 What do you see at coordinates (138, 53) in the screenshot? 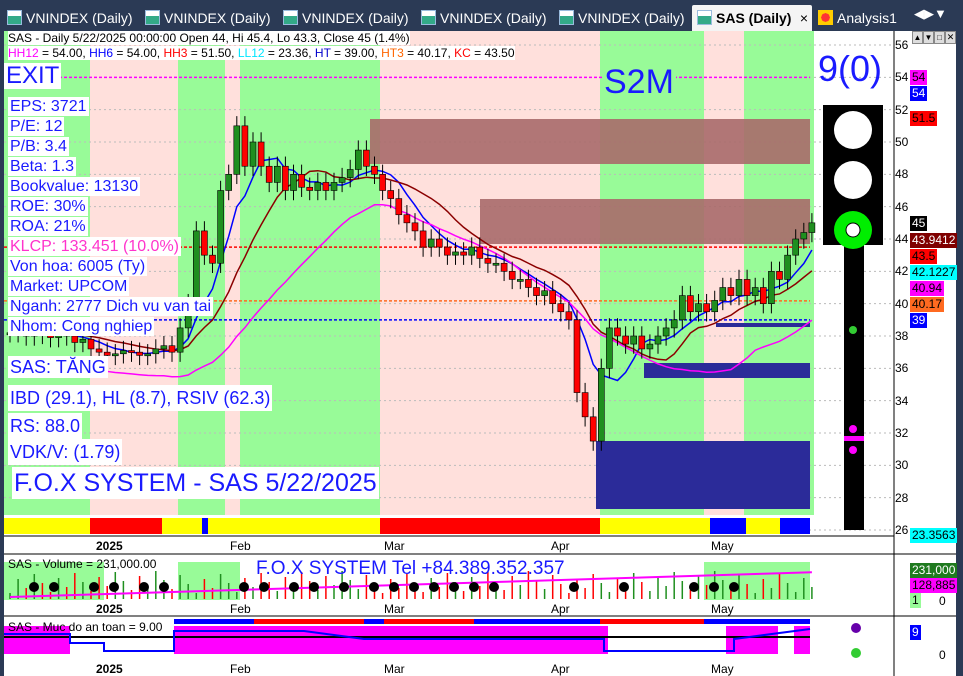
I see `indicator-value: = 54.00,` at bounding box center [138, 53].